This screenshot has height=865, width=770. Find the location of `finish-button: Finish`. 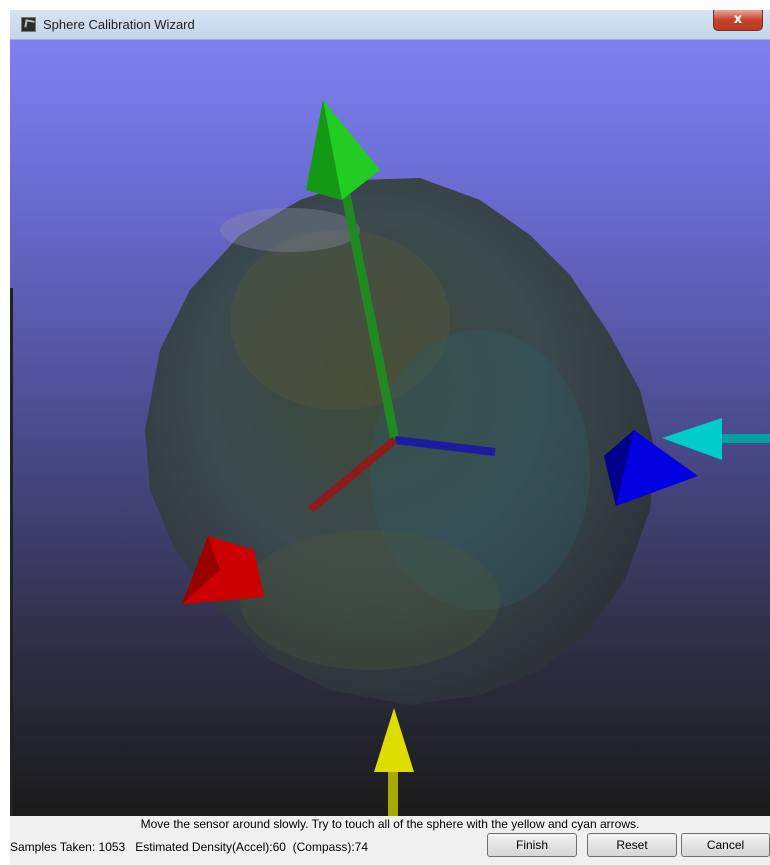

finish-button: Finish is located at coordinates (532, 845).